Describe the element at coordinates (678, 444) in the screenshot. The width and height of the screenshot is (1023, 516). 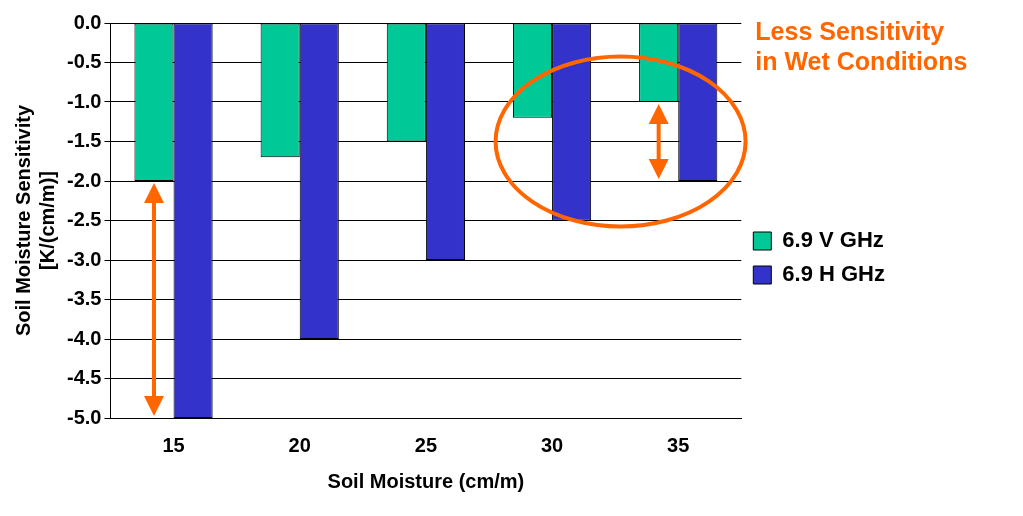
I see `x-tick-label: 35` at that location.